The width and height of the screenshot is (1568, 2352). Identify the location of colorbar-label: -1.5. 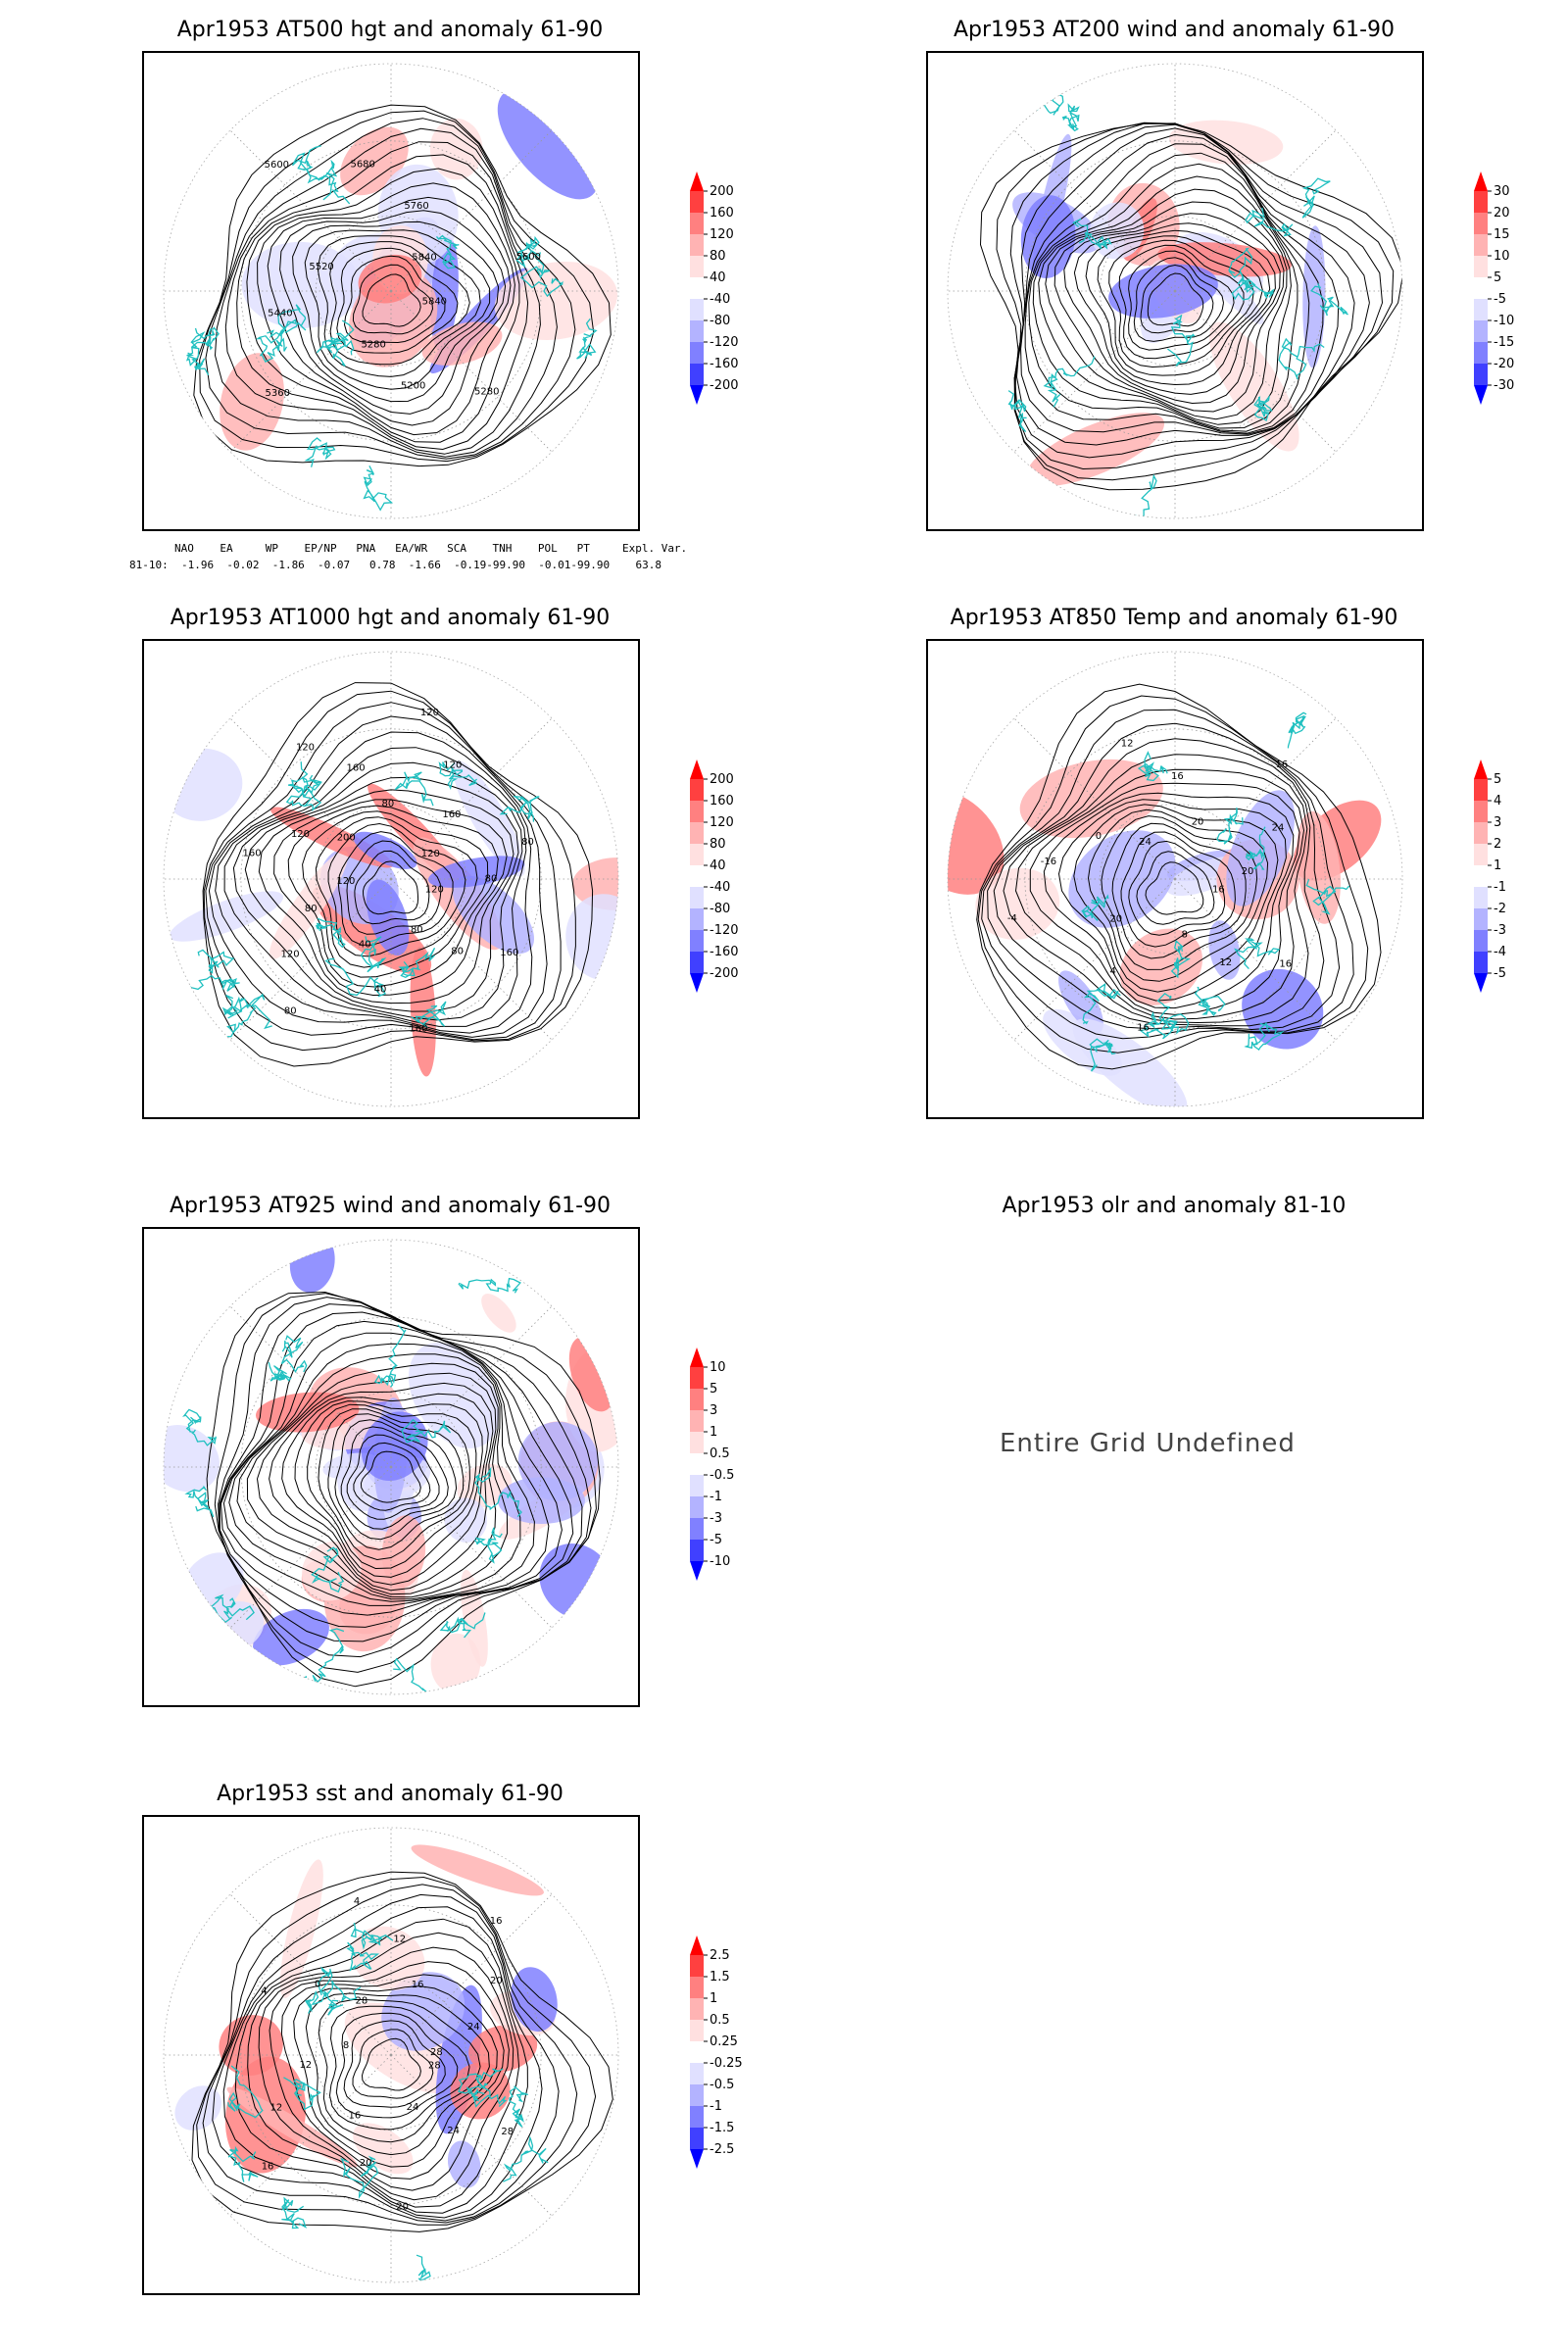
(722, 2128).